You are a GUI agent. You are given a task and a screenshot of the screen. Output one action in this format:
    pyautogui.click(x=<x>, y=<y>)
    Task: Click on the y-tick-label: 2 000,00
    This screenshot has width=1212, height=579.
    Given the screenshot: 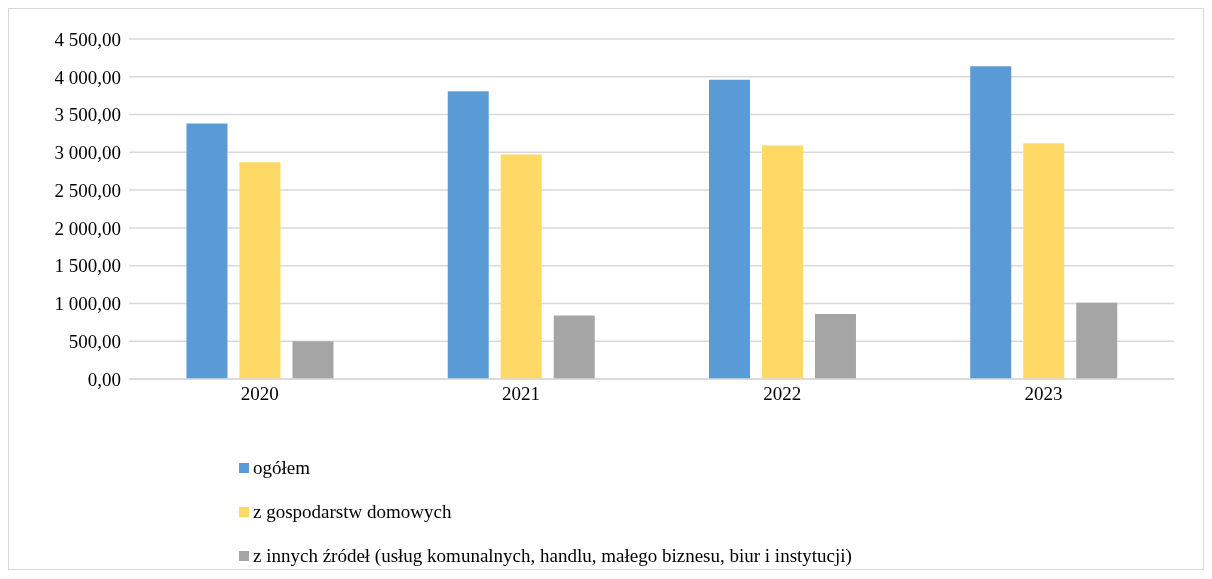 What is the action you would take?
    pyautogui.click(x=87, y=228)
    